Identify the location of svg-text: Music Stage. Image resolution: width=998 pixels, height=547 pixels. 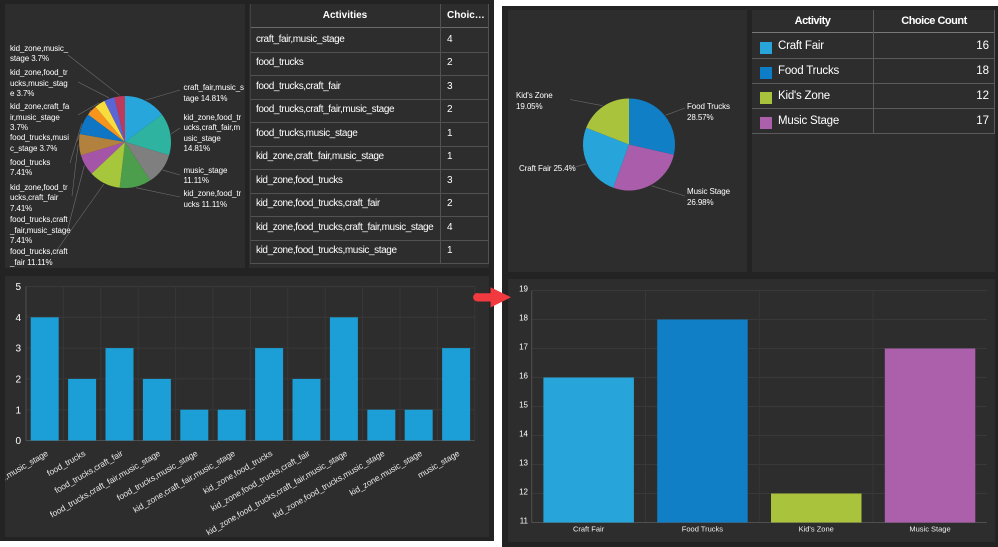
(929, 528).